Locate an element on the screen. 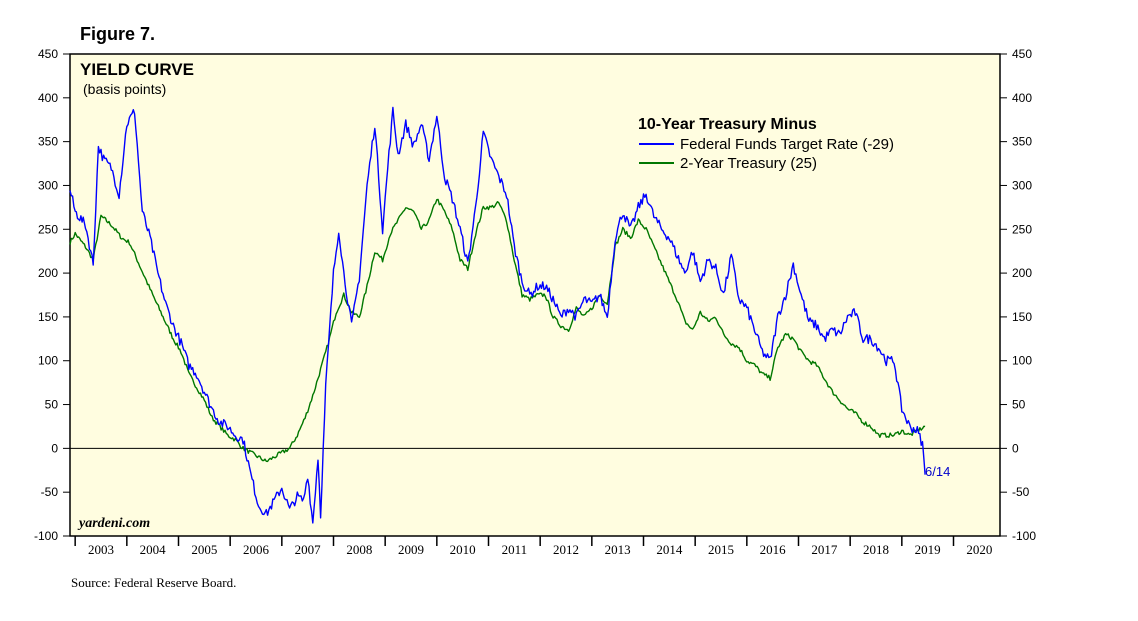 The height and width of the screenshot is (621, 1138). x-tick-label: 2012 is located at coordinates (566, 549).